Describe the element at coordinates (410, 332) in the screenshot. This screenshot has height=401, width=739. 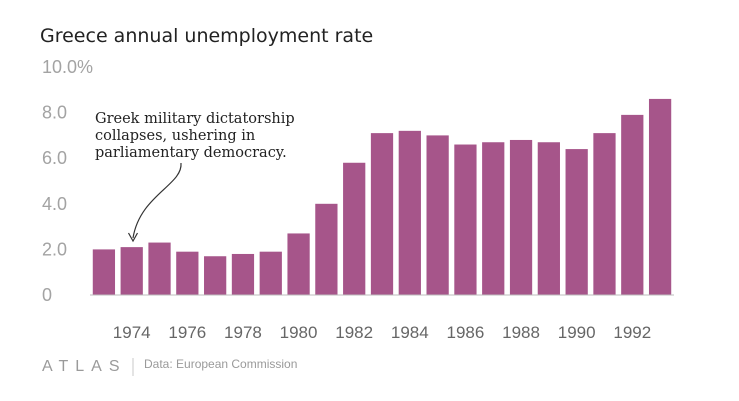
I see `x-tick-label: 1984` at that location.